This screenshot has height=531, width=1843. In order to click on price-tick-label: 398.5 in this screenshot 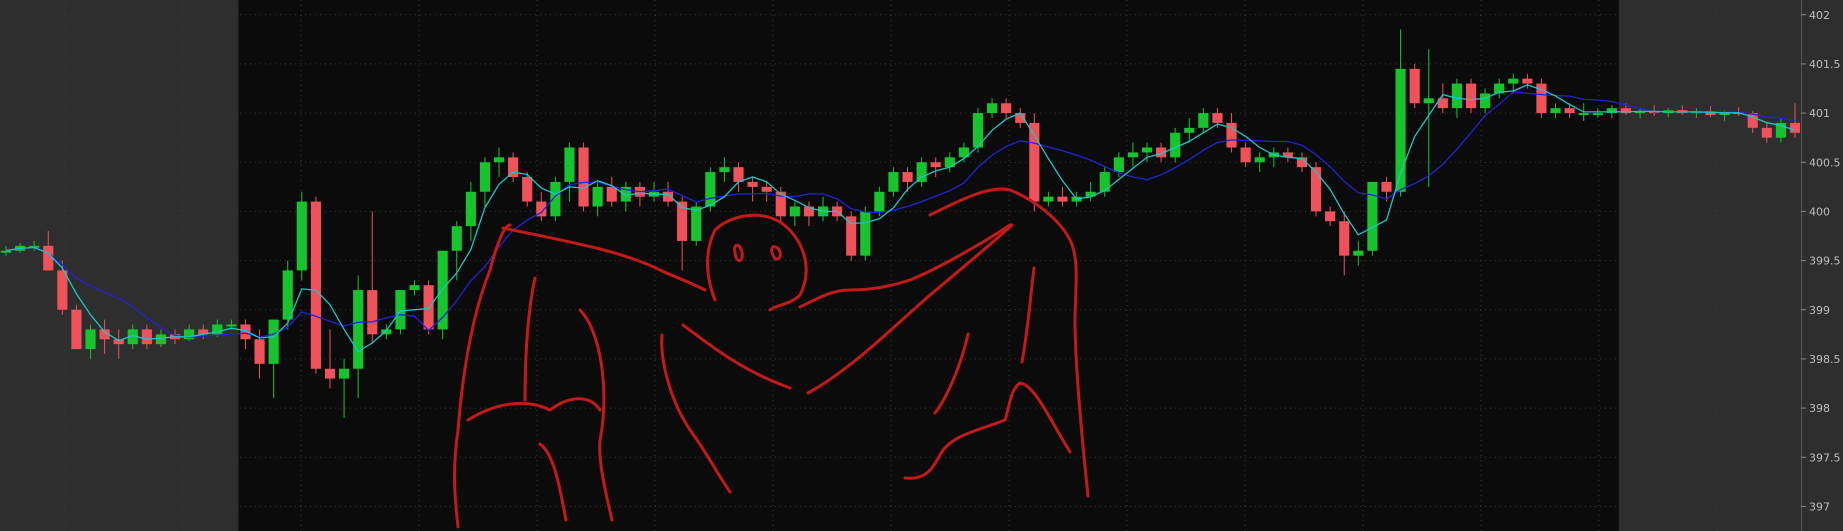, I will do `click(1825, 359)`.